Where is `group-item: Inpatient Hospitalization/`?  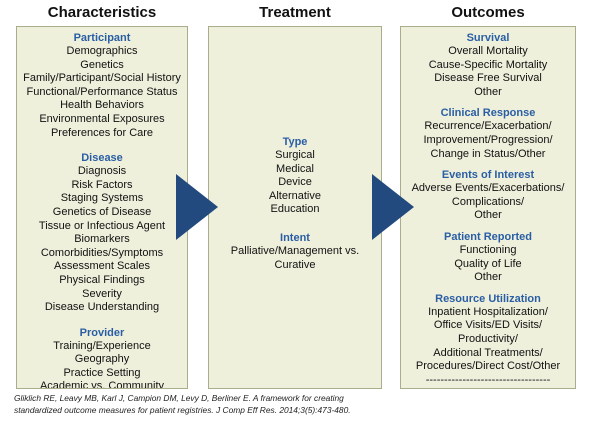 group-item: Inpatient Hospitalization/ is located at coordinates (488, 311).